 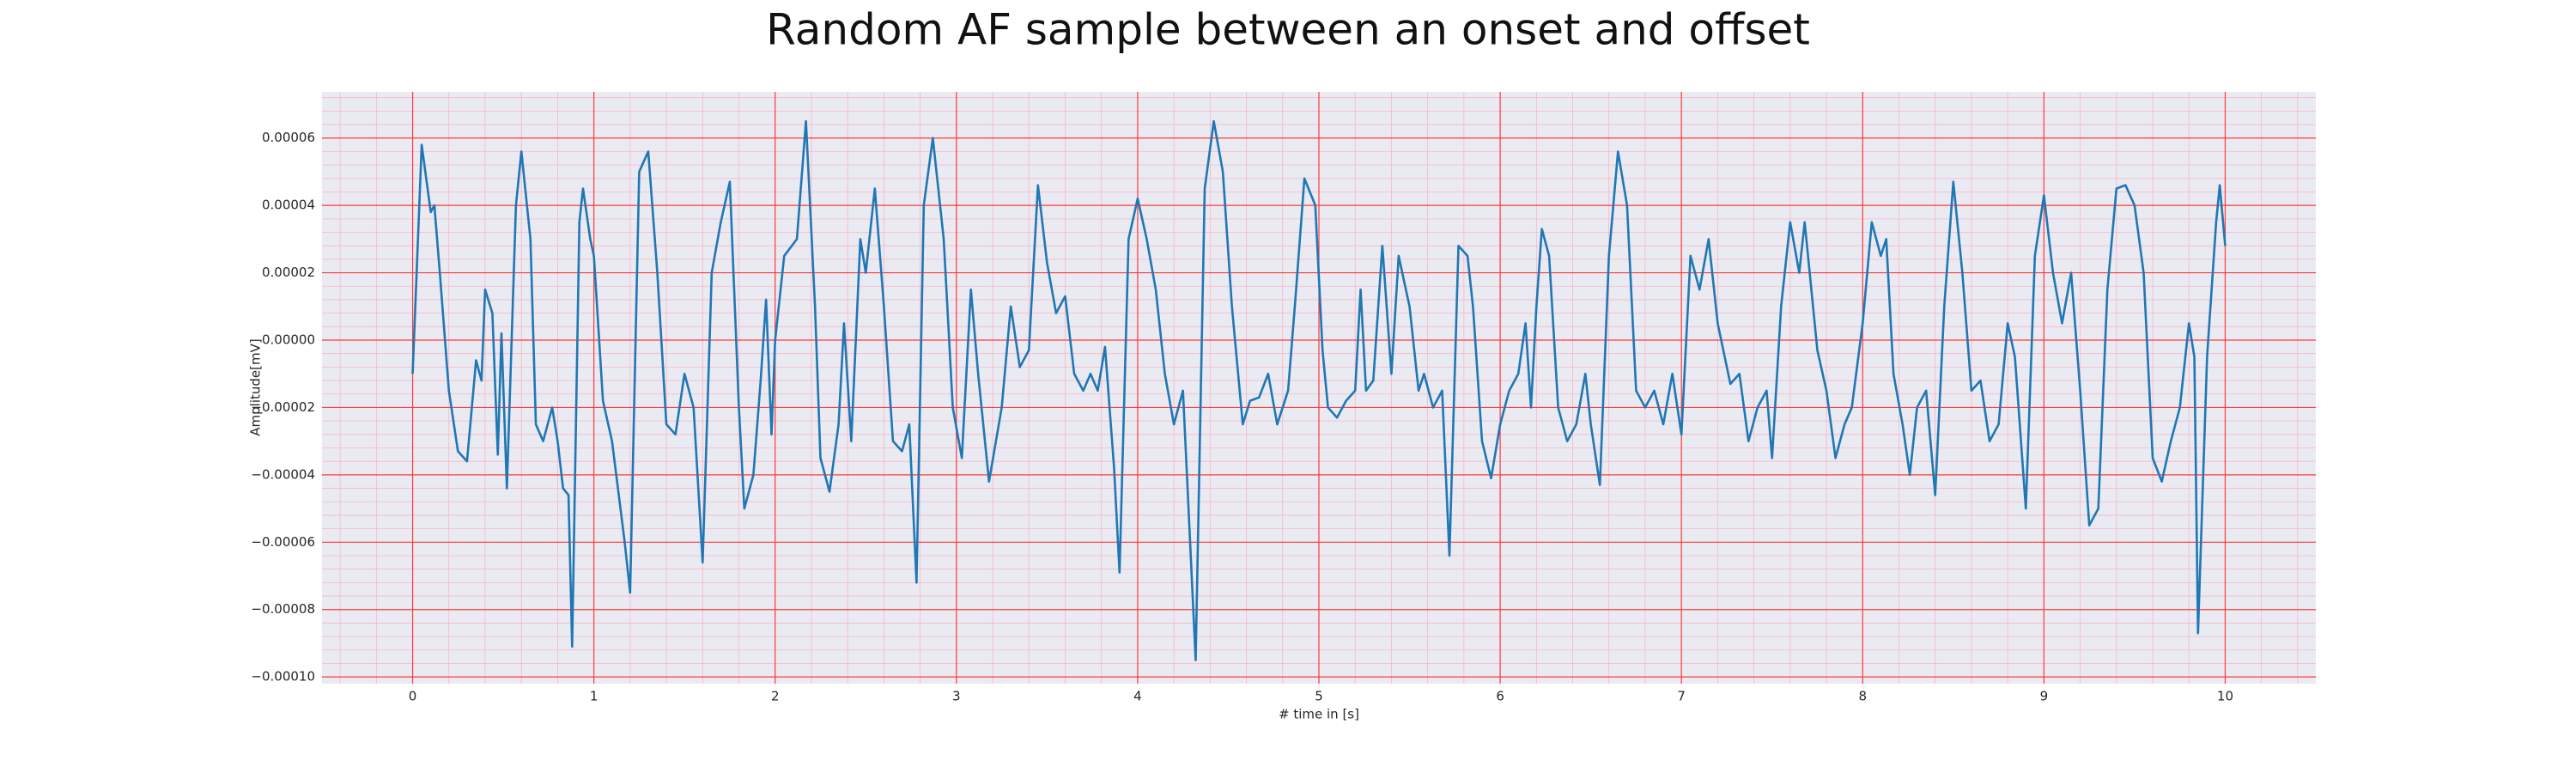 I want to click on x-axis-label: # time in [s], so click(x=1319, y=714).